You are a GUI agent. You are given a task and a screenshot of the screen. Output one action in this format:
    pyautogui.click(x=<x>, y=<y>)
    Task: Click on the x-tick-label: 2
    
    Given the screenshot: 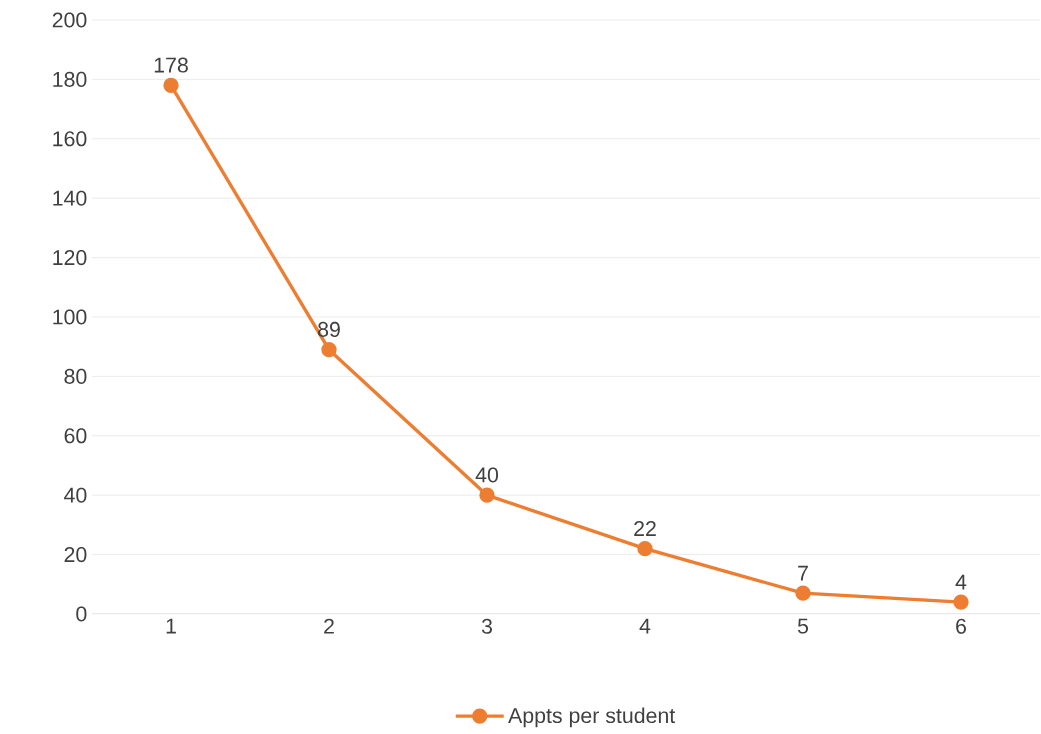 What is the action you would take?
    pyautogui.click(x=329, y=626)
    